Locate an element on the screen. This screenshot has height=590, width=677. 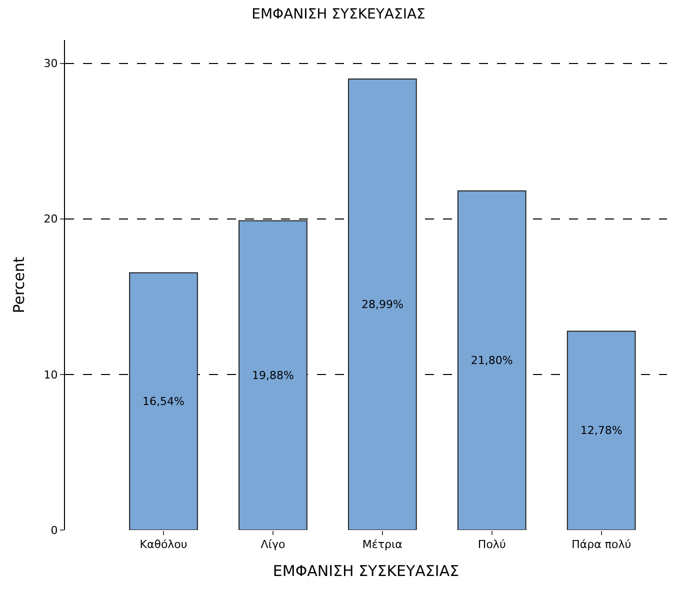
data-label: 19,88% is located at coordinates (273, 375).